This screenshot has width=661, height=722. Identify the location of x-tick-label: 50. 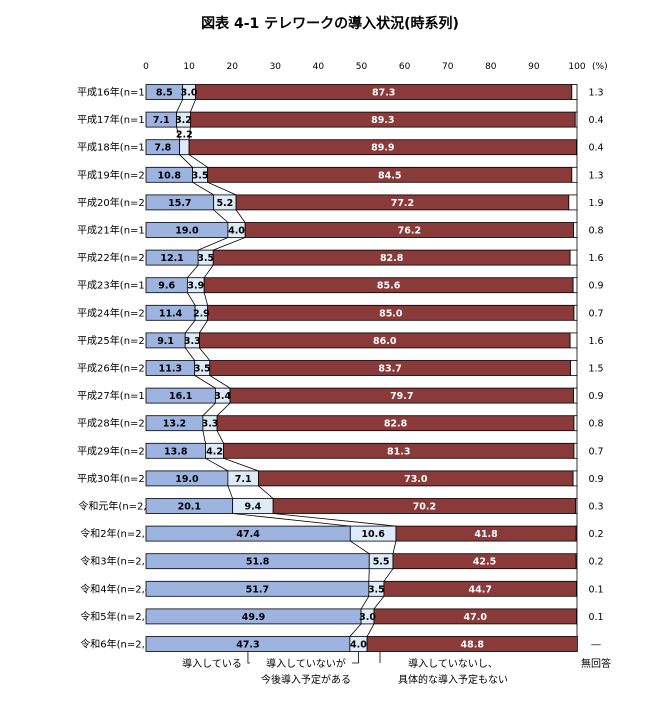
(362, 67).